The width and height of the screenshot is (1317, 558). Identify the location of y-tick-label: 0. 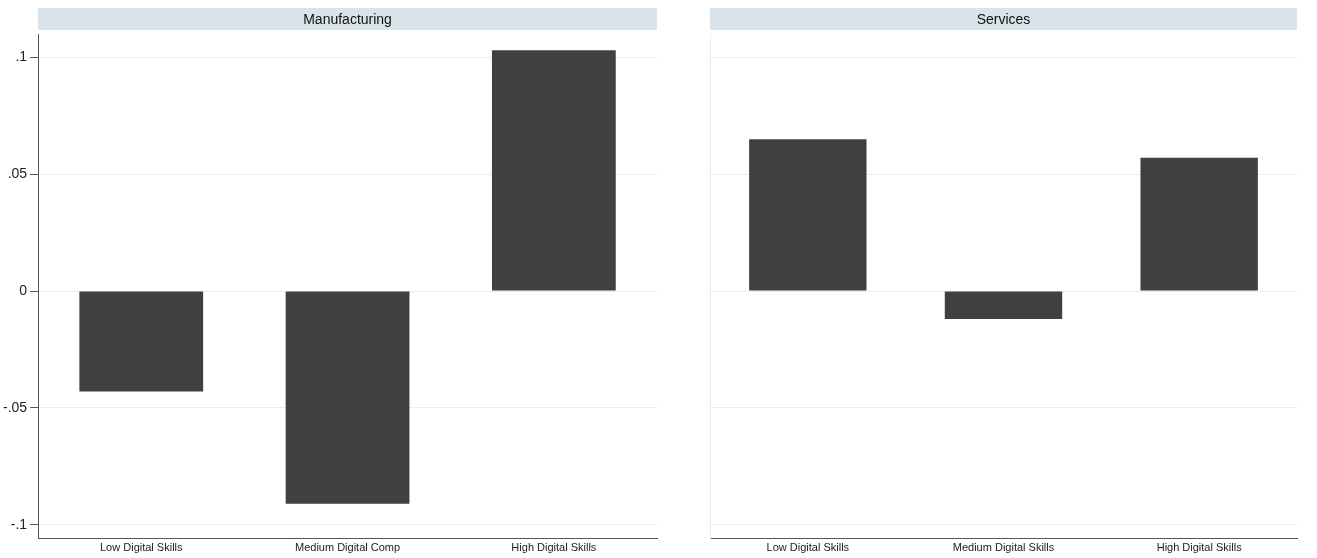
(23, 289).